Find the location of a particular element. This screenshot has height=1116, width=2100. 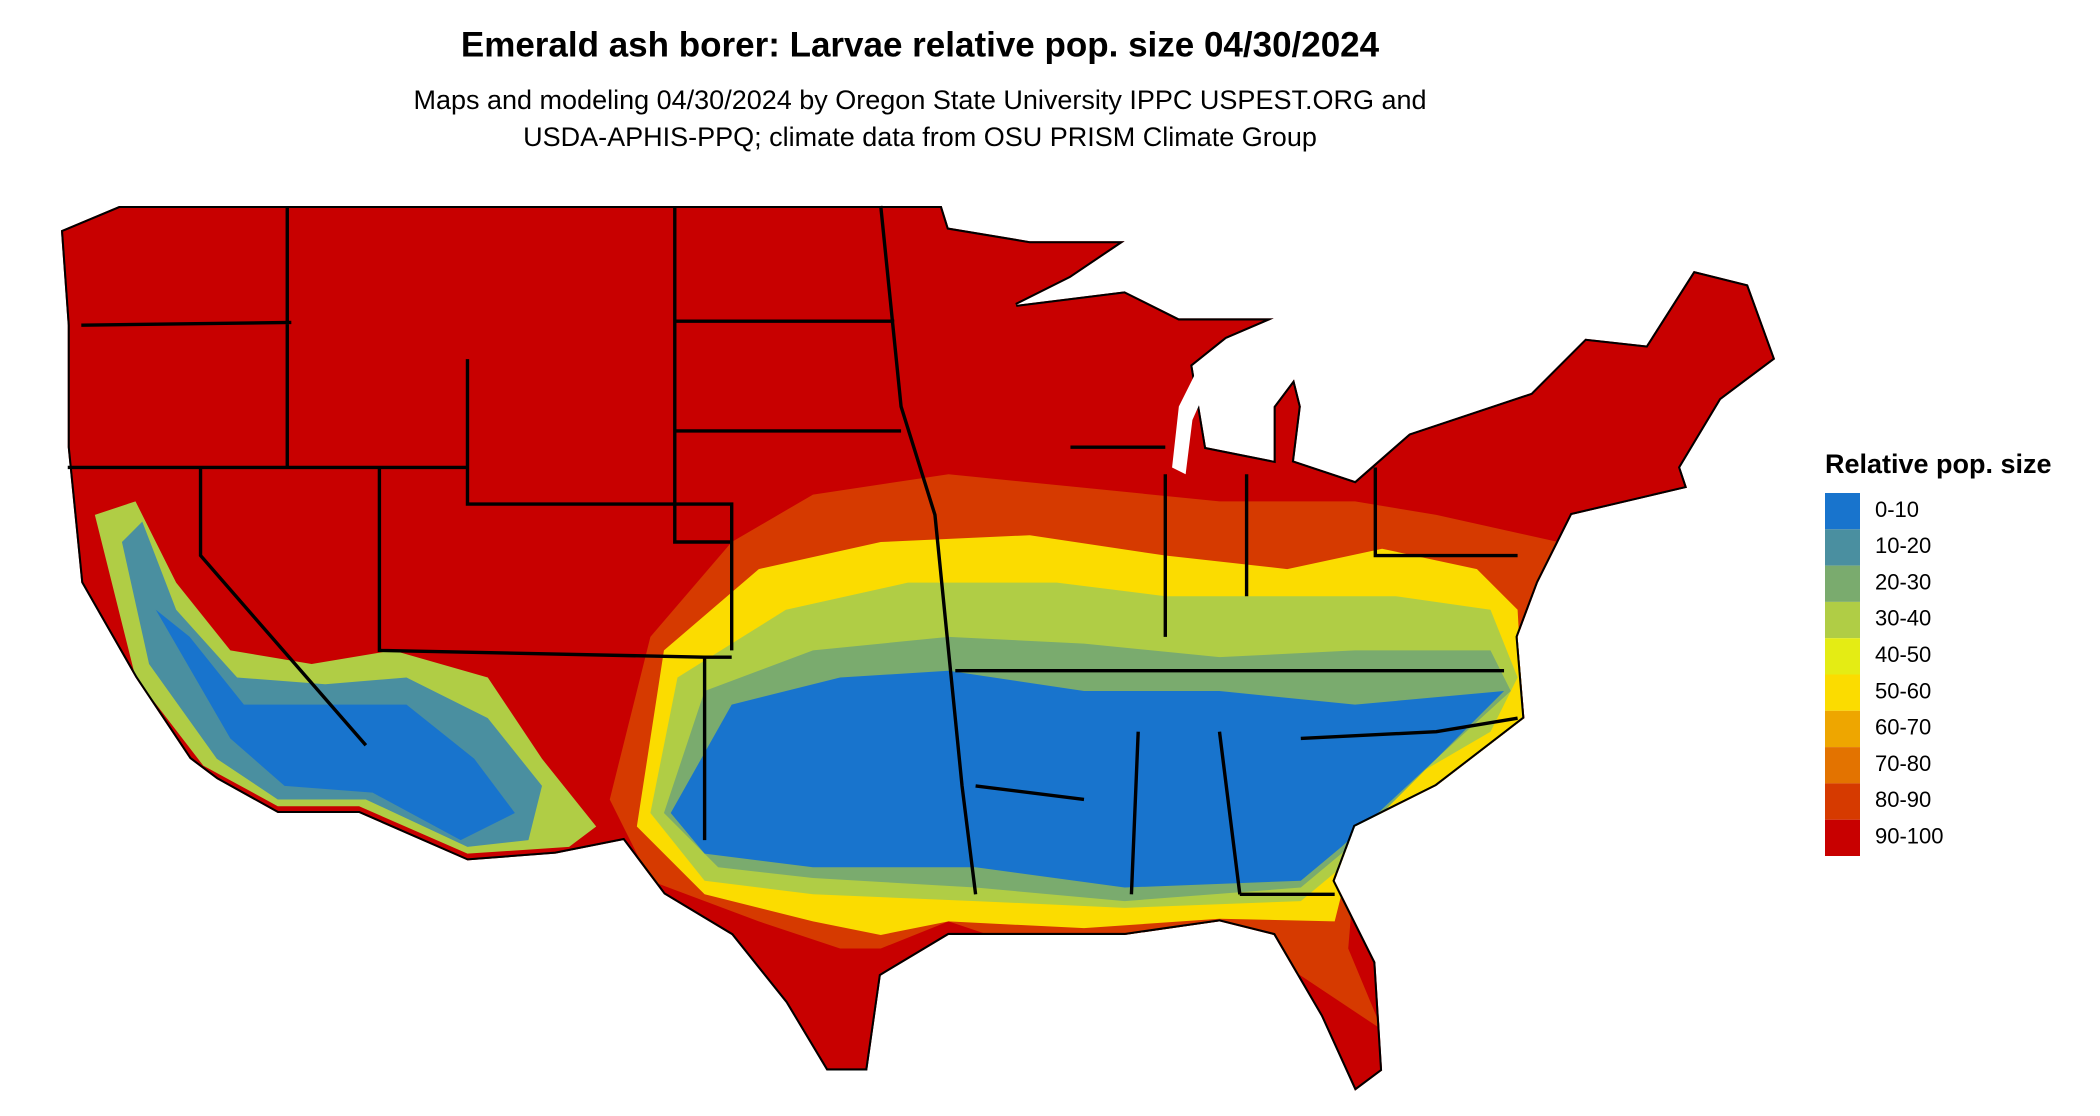

lake is located at coordinates (1196, 417).